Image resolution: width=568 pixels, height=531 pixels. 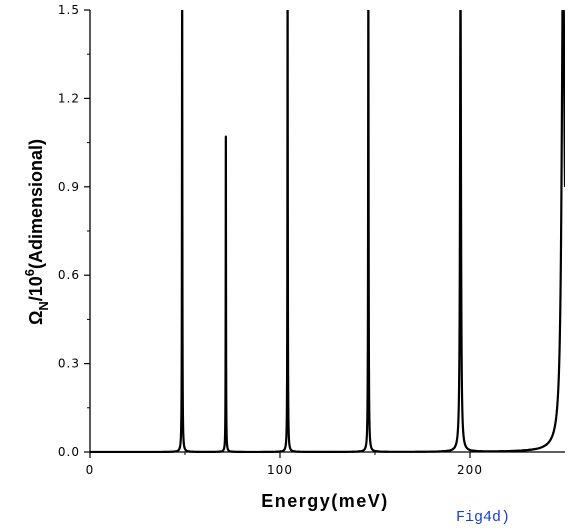 I want to click on x-tick-label: 0, so click(x=90, y=470).